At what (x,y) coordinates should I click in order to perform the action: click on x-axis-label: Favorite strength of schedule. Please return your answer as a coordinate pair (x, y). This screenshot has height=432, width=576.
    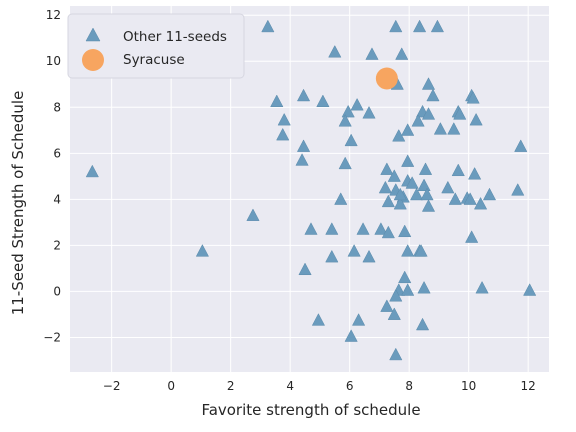
    Looking at the image, I should click on (310, 410).